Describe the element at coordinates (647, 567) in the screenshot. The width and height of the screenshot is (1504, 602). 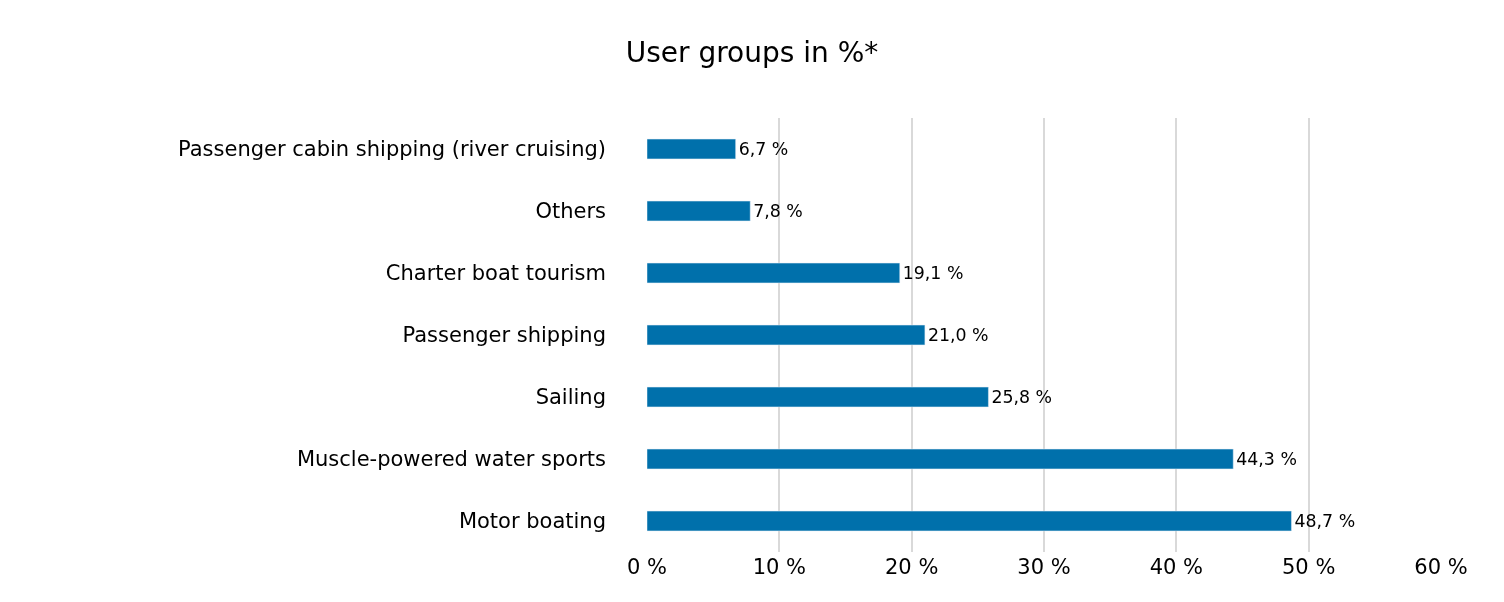
I see `x-tick-label: 0 %` at that location.